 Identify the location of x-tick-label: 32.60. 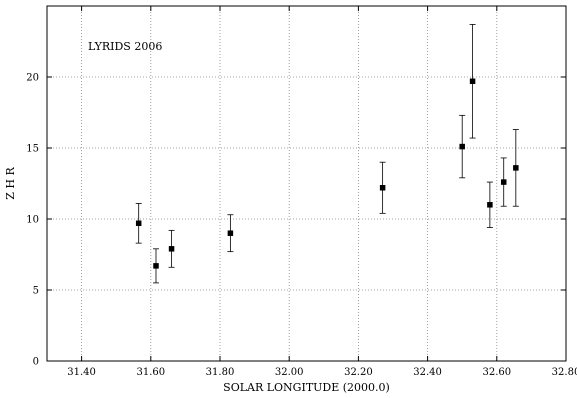
(496, 372).